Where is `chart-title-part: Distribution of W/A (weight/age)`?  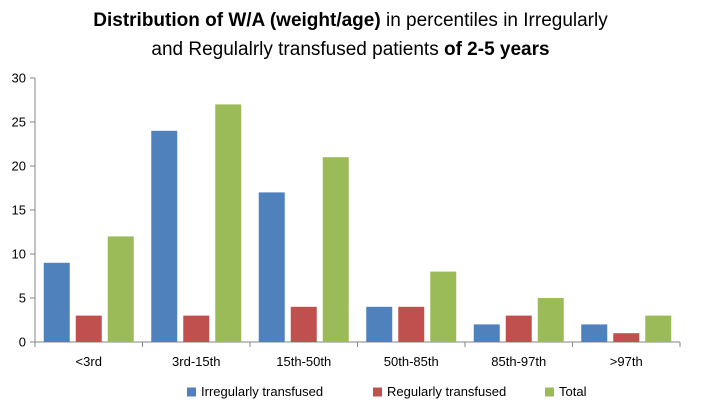
chart-title-part: Distribution of W/A (weight/age) is located at coordinates (237, 20).